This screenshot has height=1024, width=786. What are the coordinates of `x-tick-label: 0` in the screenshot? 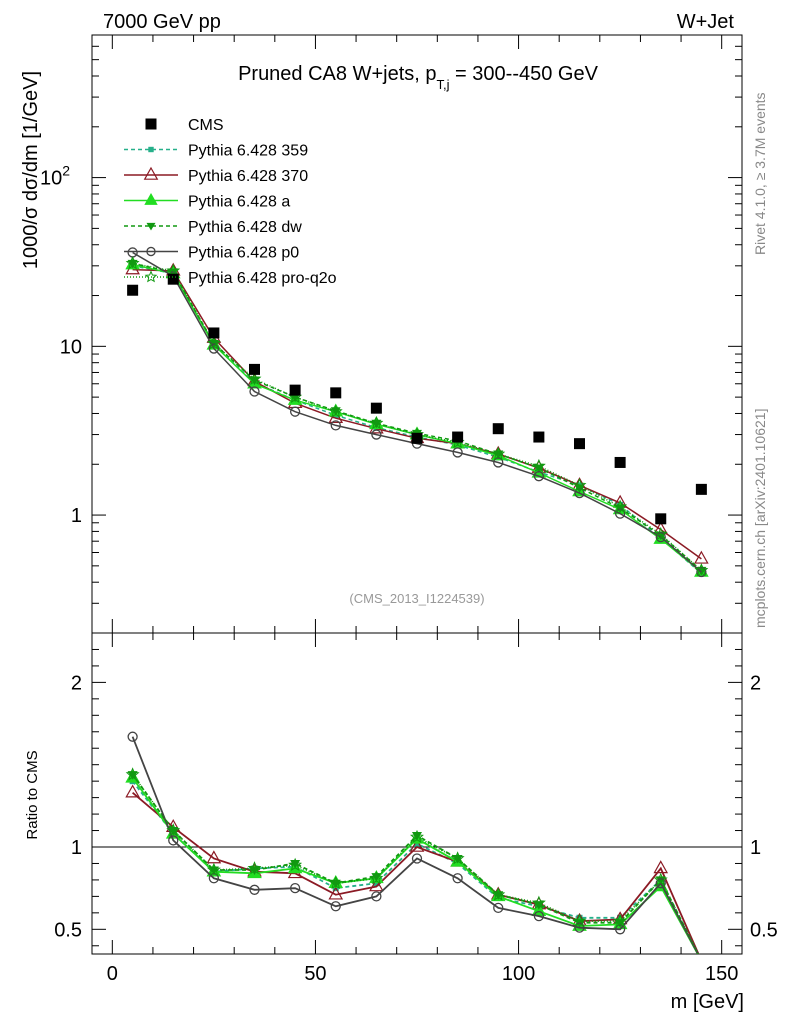 It's located at (112, 974).